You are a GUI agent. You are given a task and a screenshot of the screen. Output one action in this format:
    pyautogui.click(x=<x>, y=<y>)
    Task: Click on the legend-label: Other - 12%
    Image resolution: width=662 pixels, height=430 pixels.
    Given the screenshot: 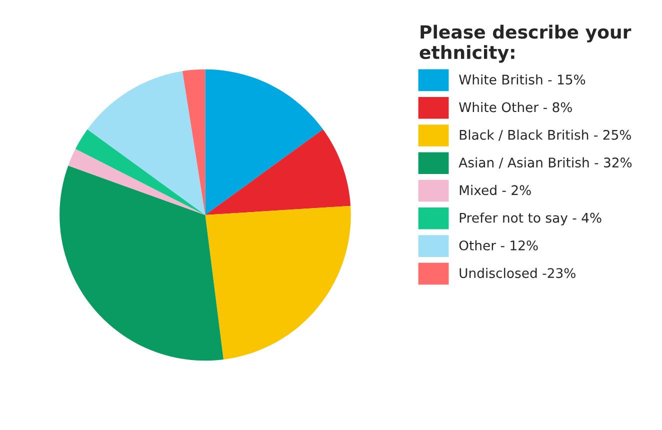 What is the action you would take?
    pyautogui.click(x=498, y=245)
    